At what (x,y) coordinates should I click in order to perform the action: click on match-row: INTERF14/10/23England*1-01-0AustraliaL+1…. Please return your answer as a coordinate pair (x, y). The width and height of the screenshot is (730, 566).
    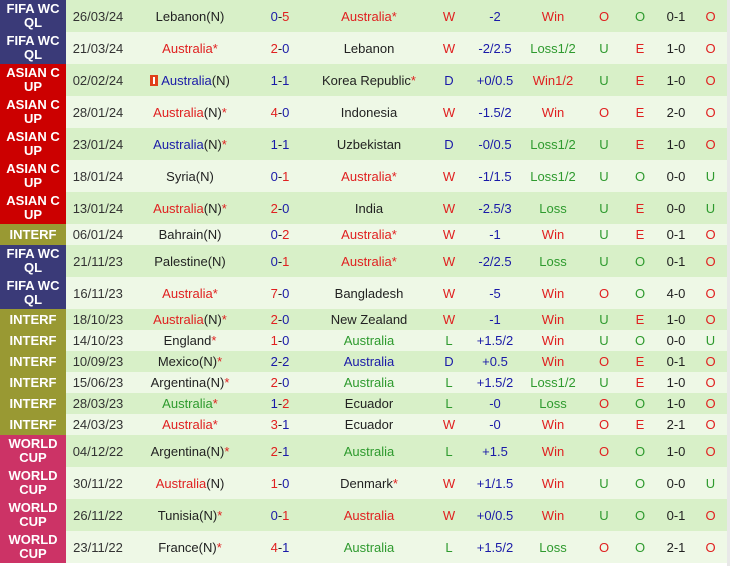
    Looking at the image, I should click on (363, 340).